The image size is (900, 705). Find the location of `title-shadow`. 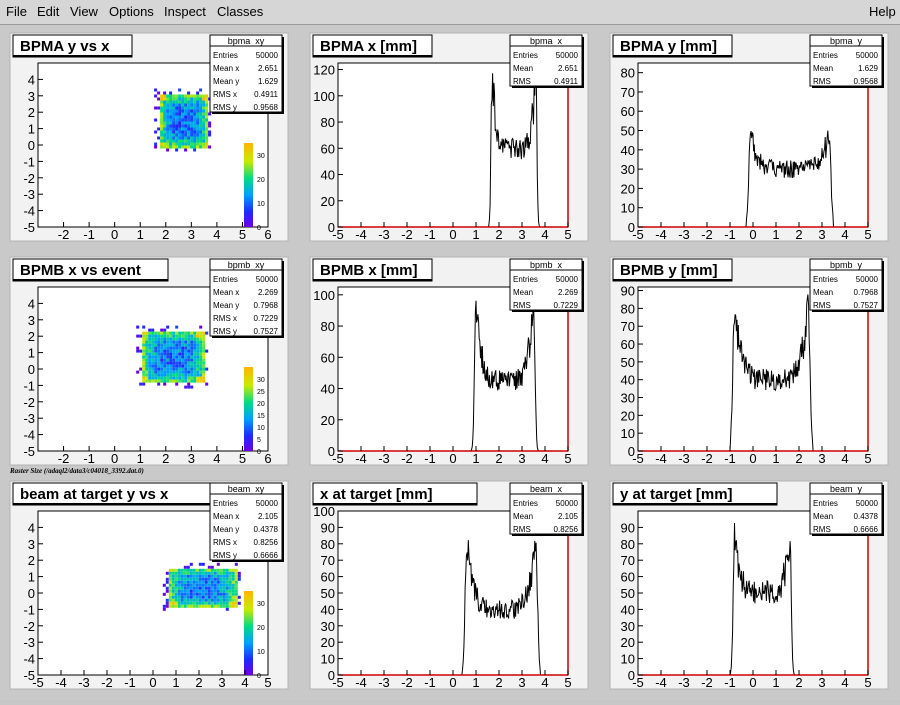

title-shadow is located at coordinates (90, 280).